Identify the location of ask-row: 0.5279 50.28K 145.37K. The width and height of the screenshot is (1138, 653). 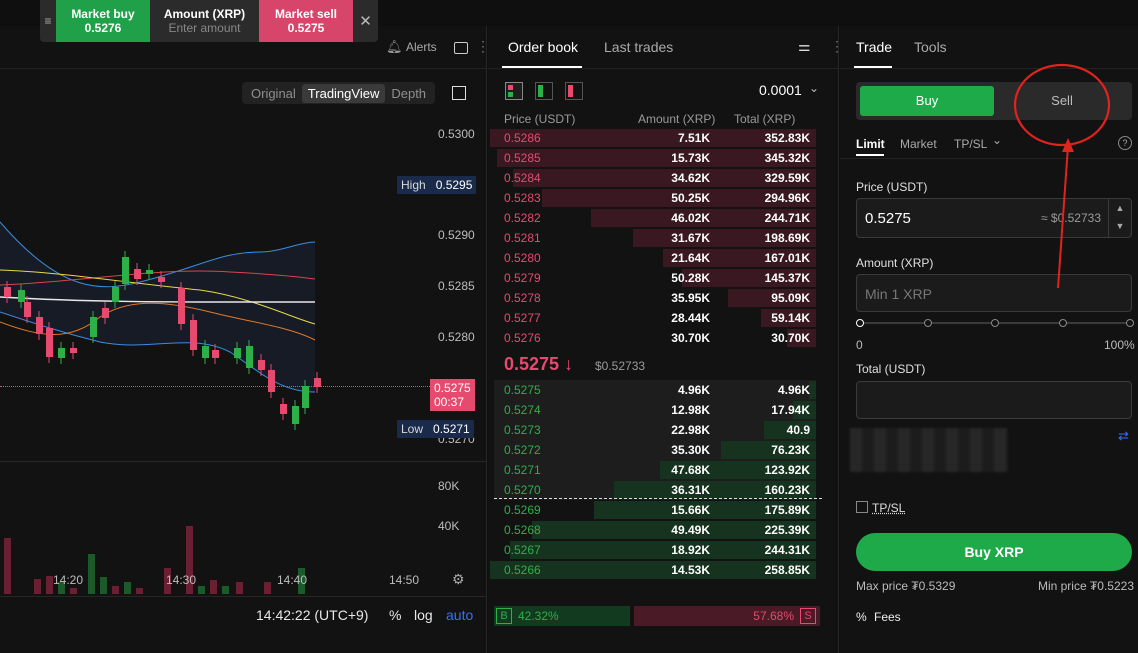
(655, 278).